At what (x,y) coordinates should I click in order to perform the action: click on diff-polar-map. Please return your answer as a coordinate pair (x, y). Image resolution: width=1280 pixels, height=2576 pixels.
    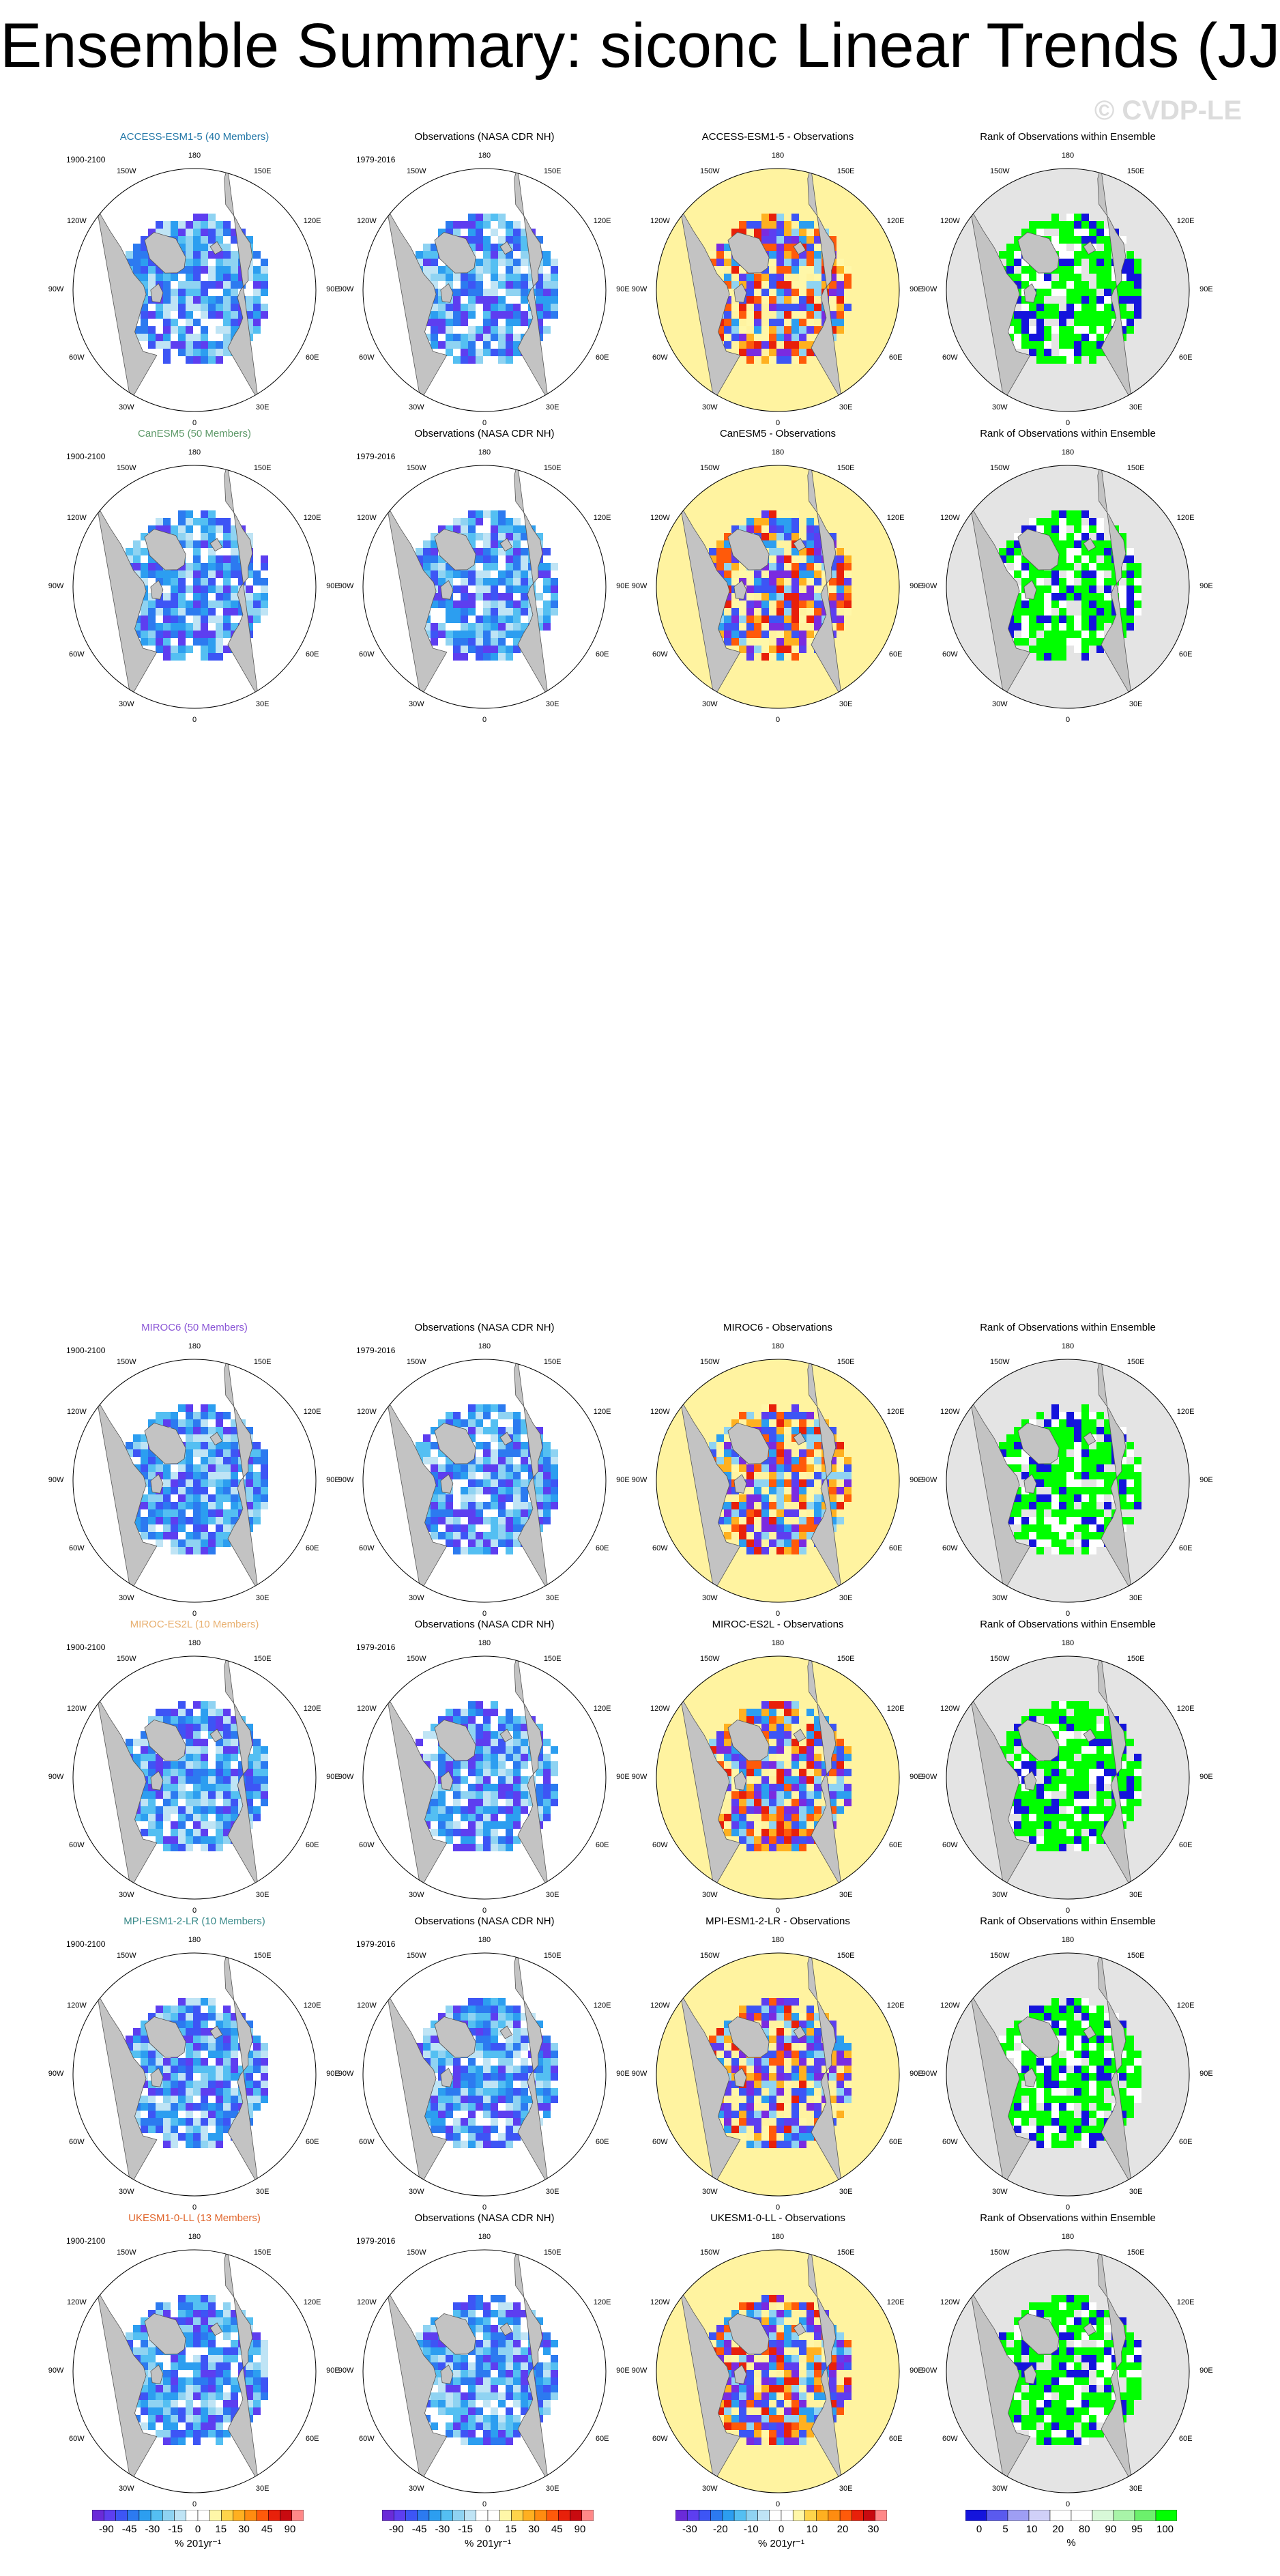
    Looking at the image, I should click on (778, 587).